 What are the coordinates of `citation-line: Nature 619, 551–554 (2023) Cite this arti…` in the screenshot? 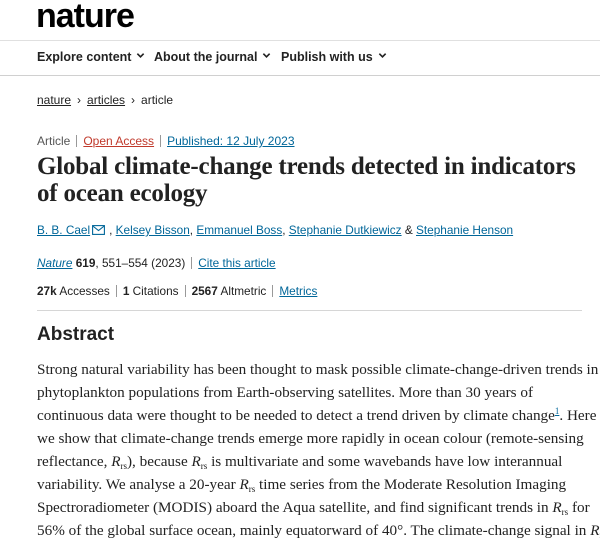 It's located at (156, 263).